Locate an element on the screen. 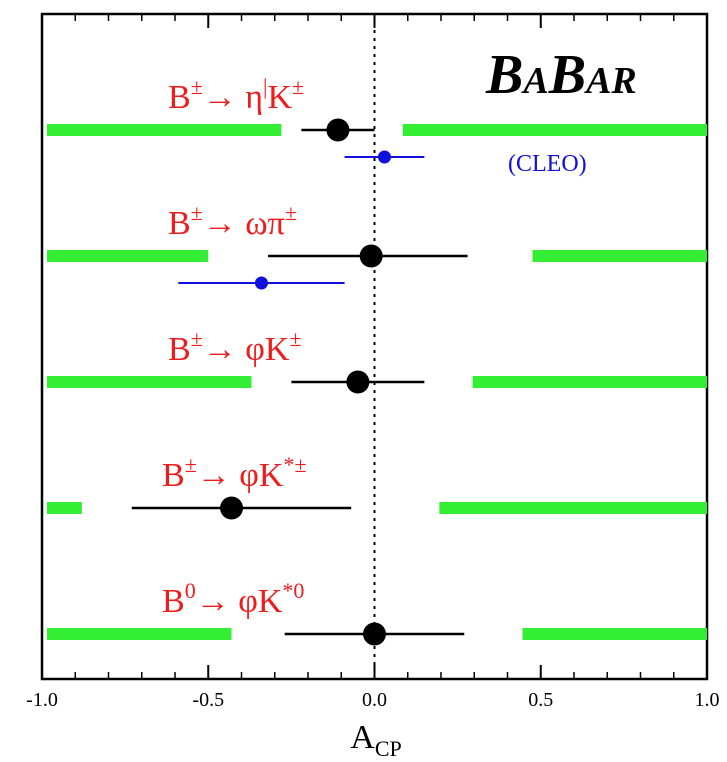  decay-row: B±→ ωπ± is located at coordinates (377, 245).